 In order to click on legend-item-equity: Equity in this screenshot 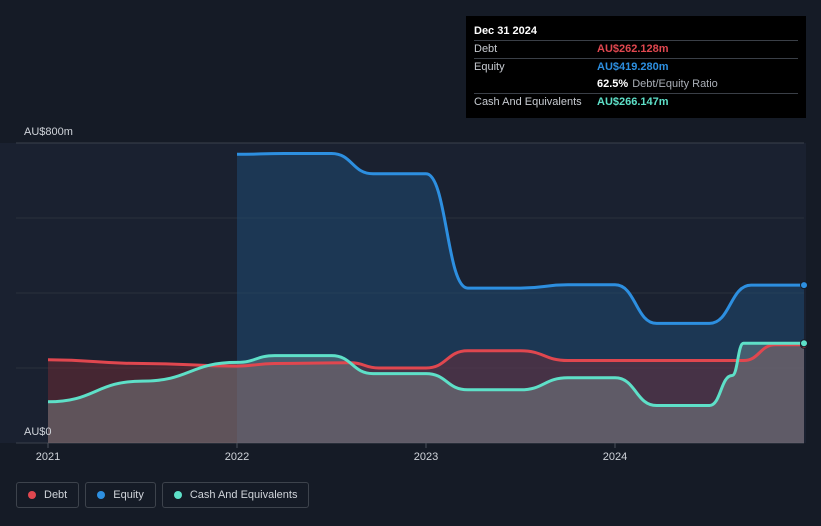, I will do `click(120, 495)`.